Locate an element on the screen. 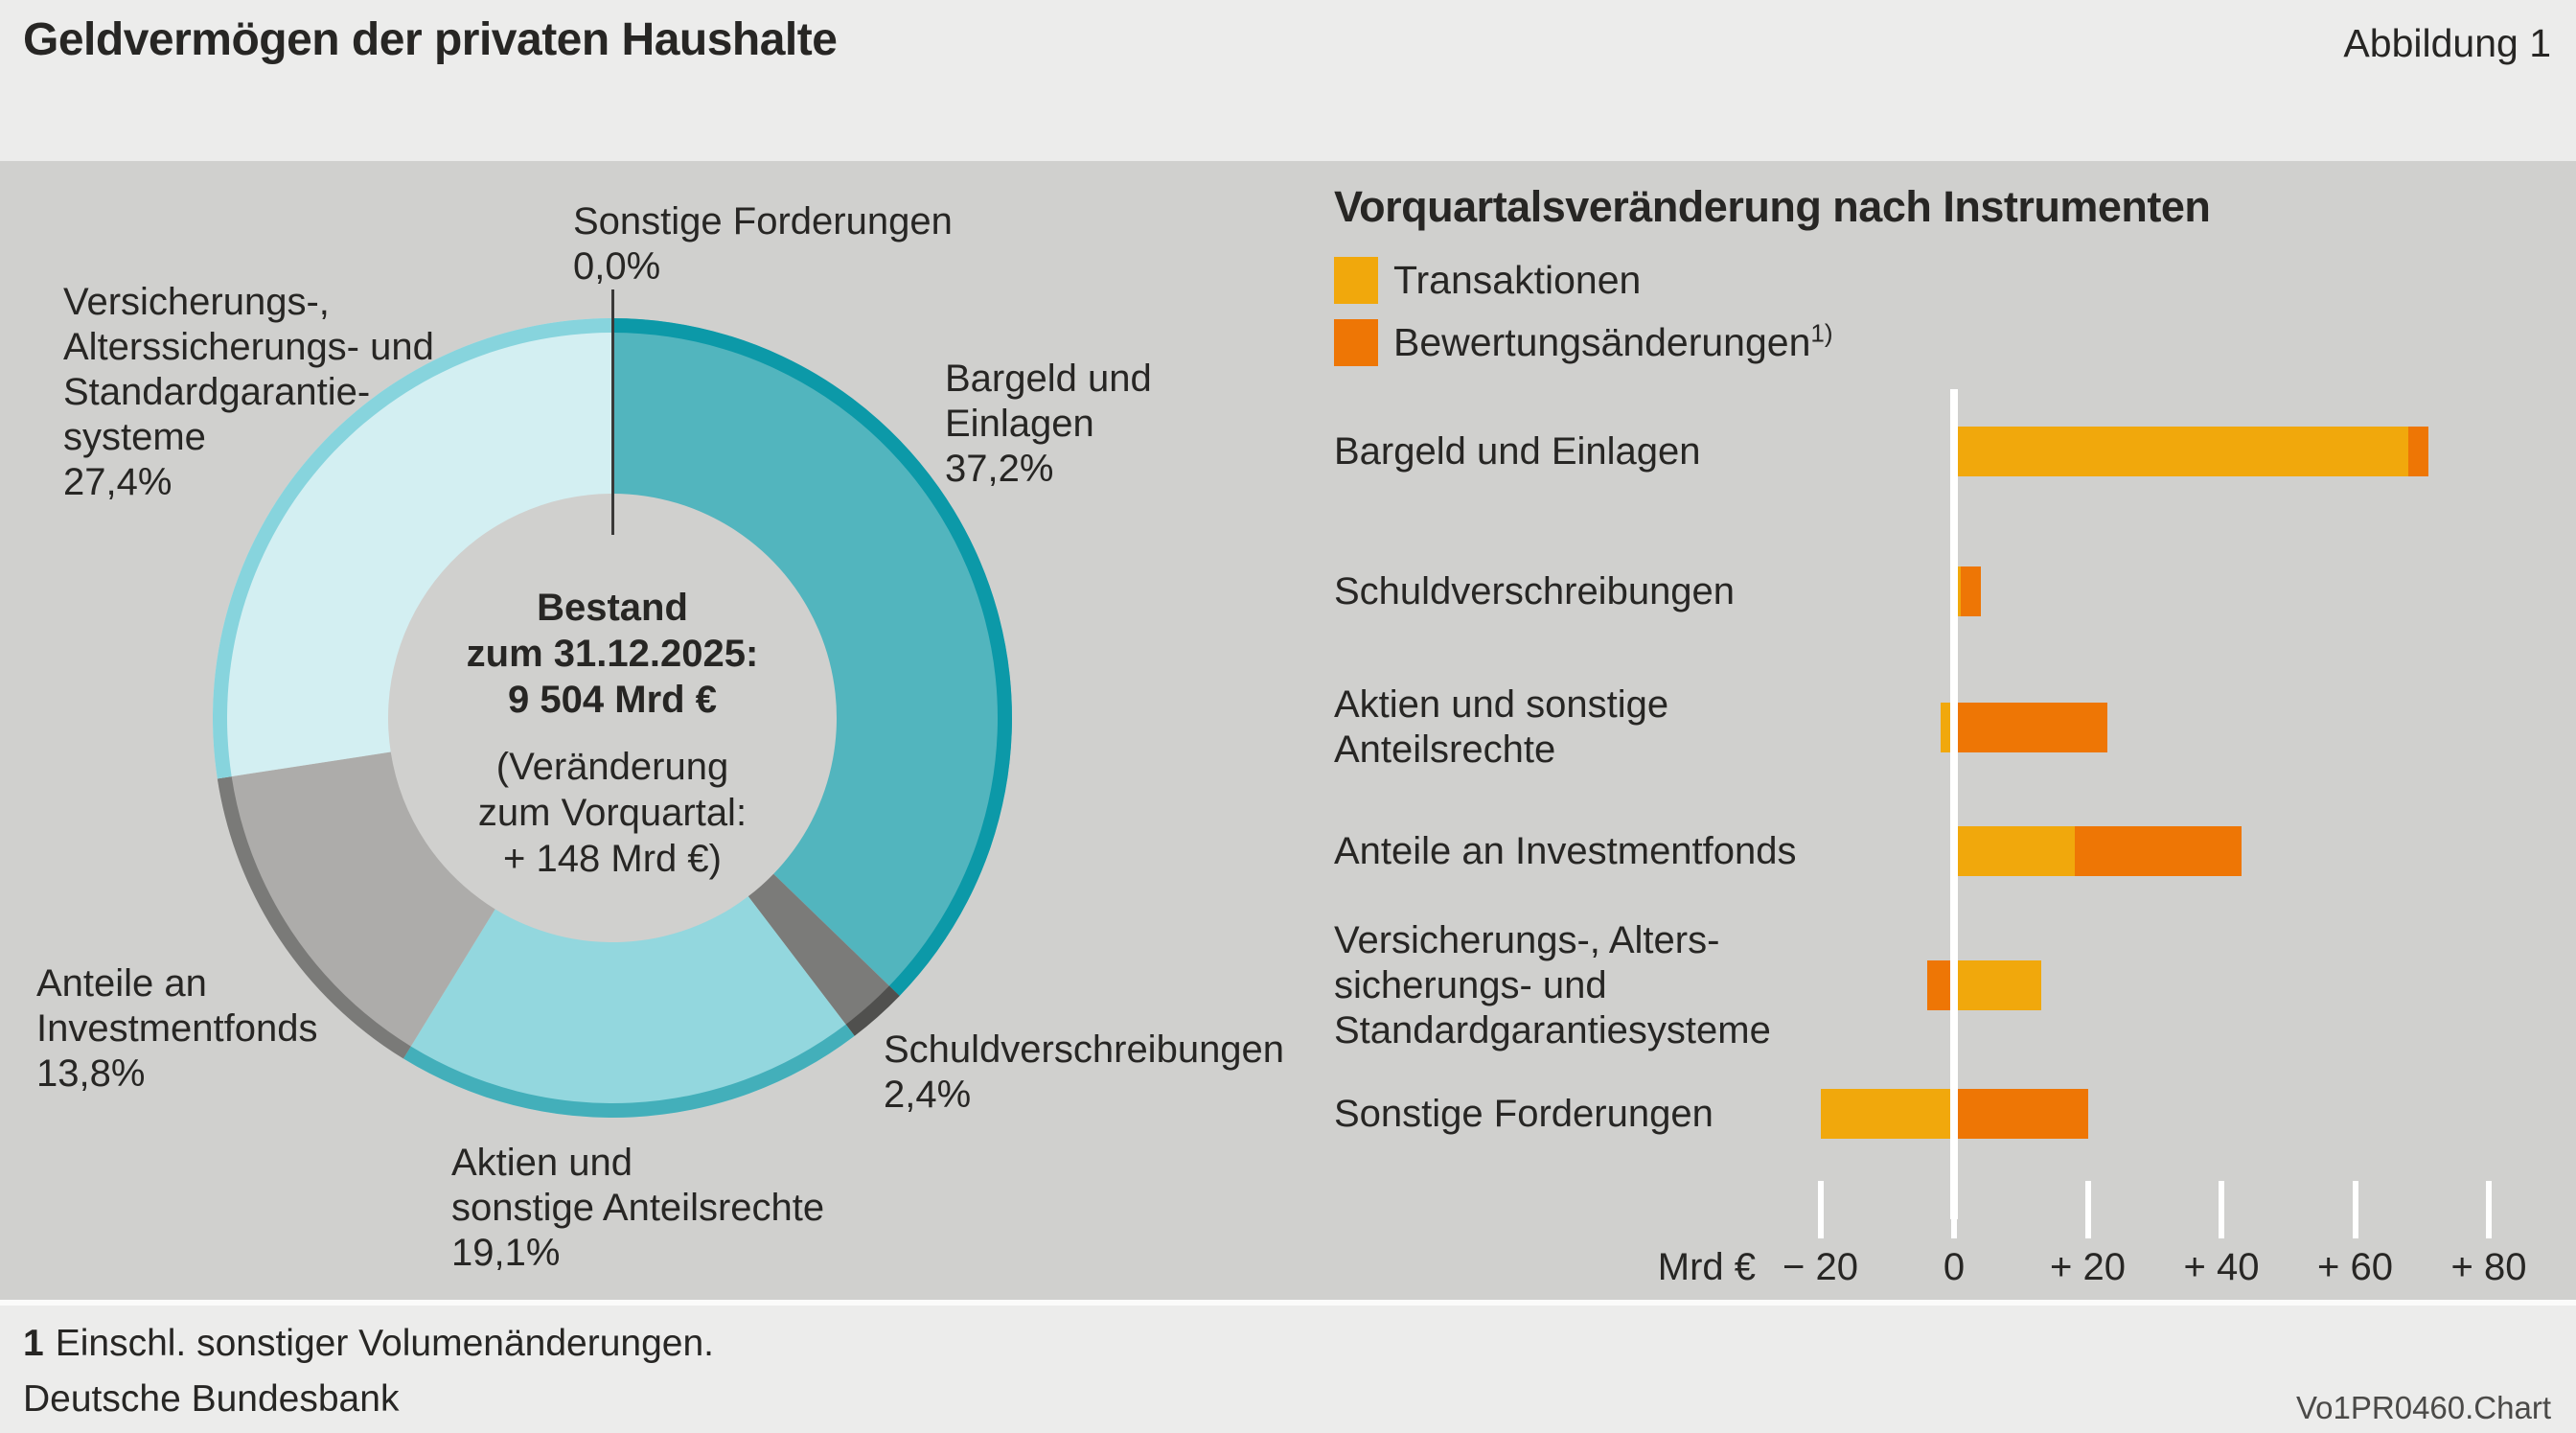 The height and width of the screenshot is (1433, 2576). bar-label-text: Bargeld und Einlagen is located at coordinates (1517, 451).